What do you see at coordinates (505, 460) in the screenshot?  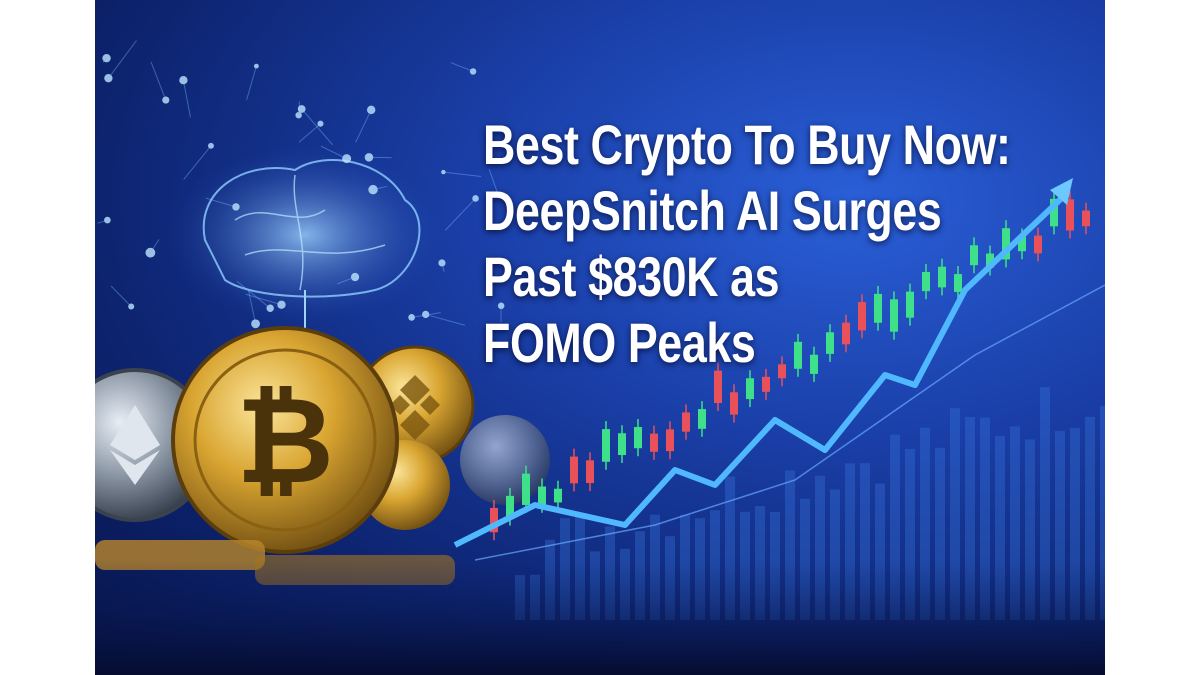 I see `coin-icon` at bounding box center [505, 460].